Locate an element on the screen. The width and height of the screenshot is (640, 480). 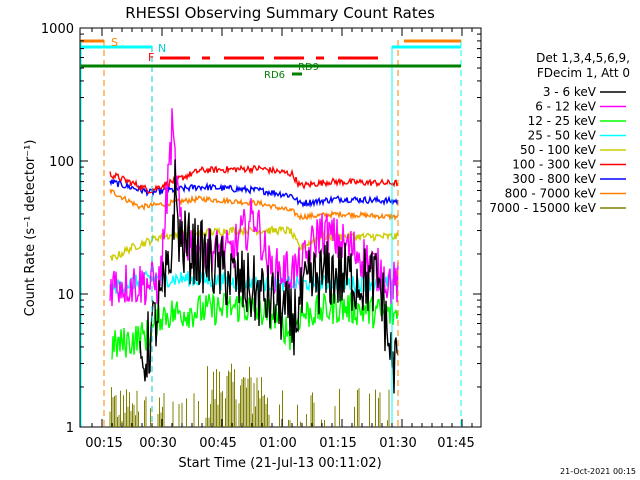
legend-label-50-100-kev: 50 - 100 keV is located at coordinates (558, 150).